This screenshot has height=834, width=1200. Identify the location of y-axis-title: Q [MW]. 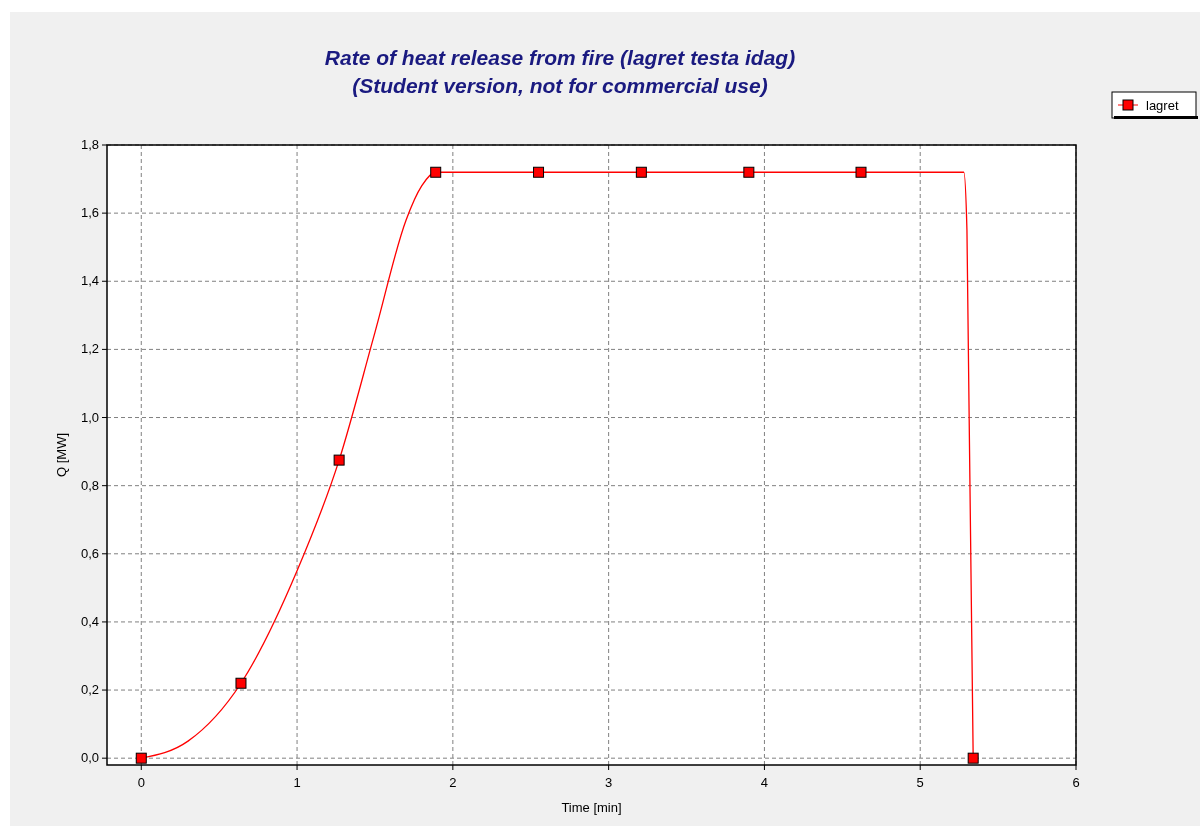
(61, 455).